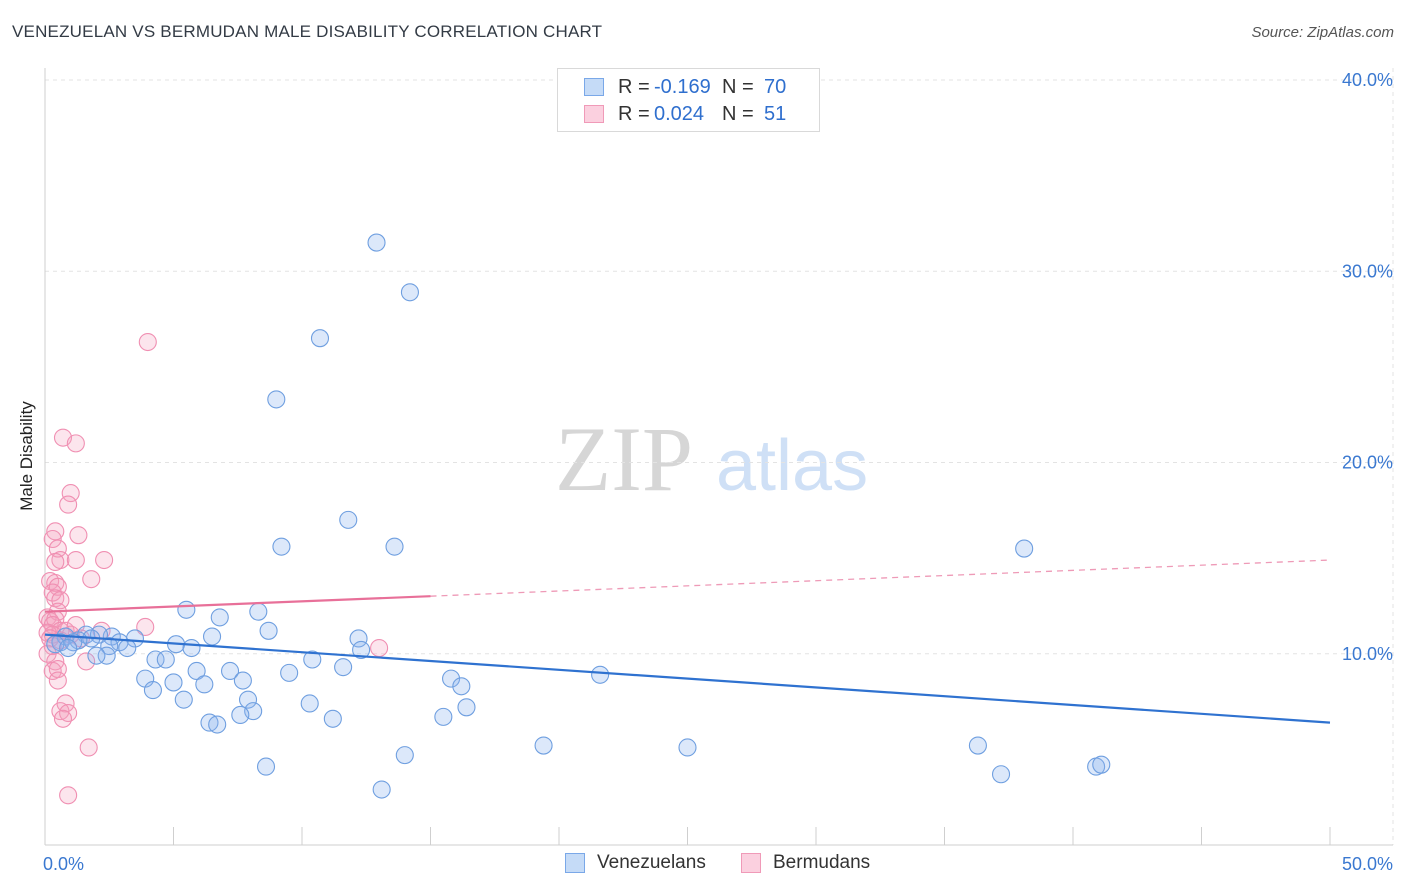 Image resolution: width=1406 pixels, height=892 pixels. Describe the element at coordinates (880, 578) in the screenshot. I see `bermudans-trend-line-dashed` at that location.